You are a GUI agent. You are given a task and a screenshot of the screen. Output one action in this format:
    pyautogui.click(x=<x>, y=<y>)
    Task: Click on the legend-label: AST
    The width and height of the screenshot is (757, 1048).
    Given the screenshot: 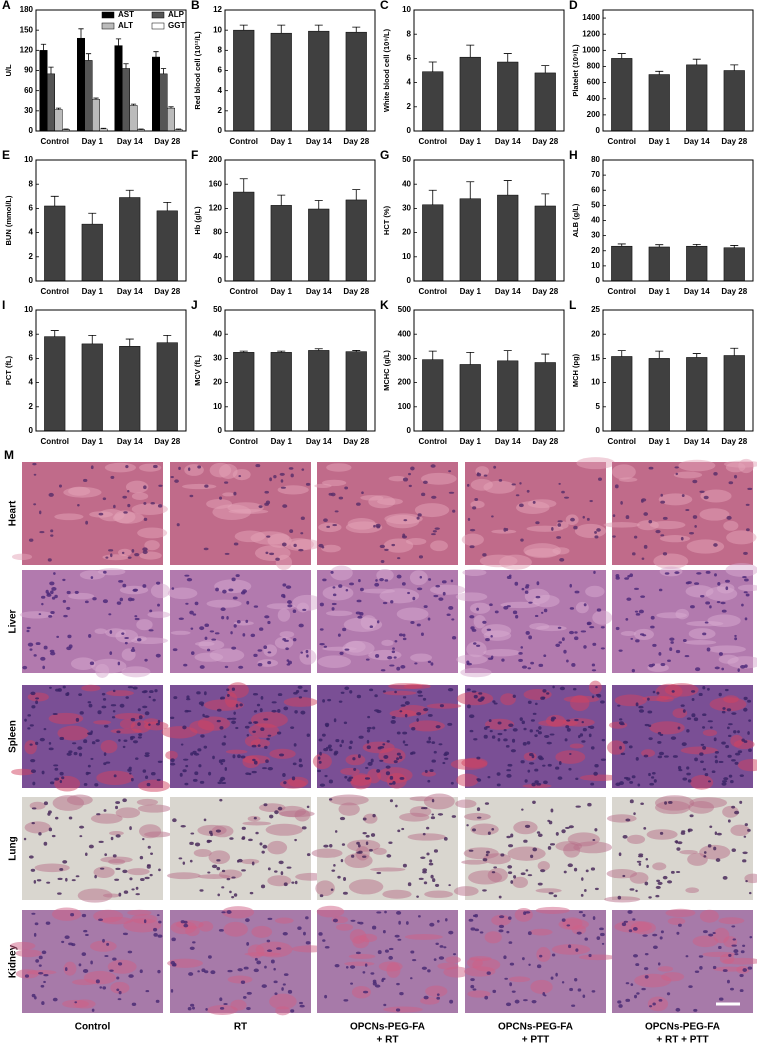 What is the action you would take?
    pyautogui.click(x=126, y=14)
    